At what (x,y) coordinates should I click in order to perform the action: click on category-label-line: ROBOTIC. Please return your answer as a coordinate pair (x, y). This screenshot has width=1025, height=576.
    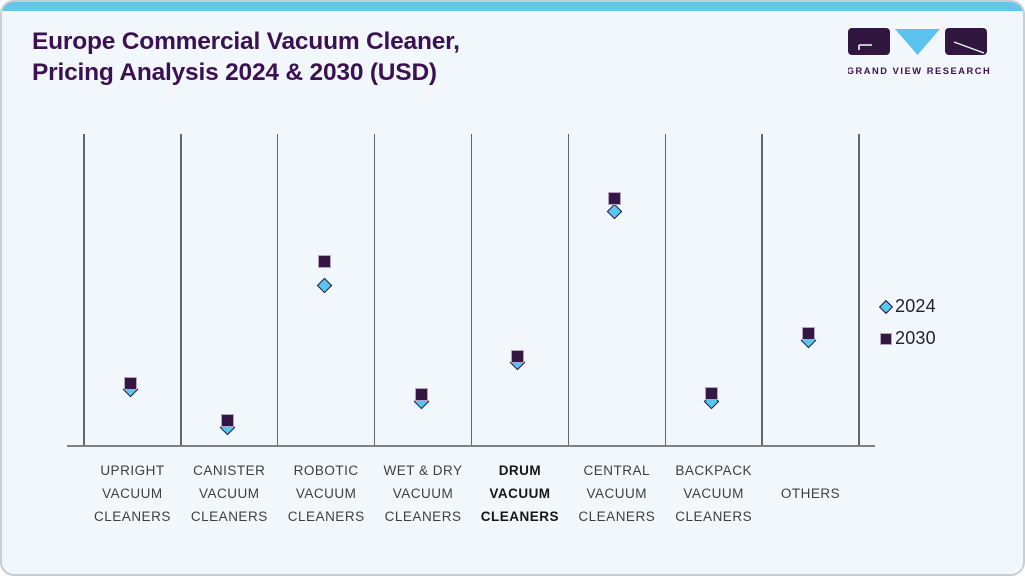
    Looking at the image, I should click on (326, 470).